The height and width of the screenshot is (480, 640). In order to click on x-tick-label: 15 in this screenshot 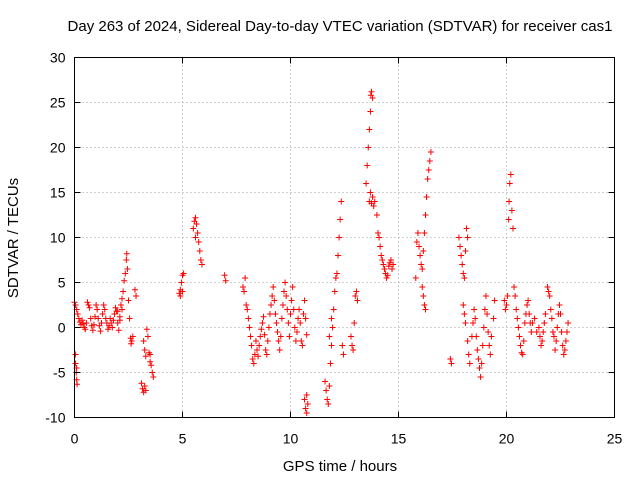, I will do `click(399, 439)`.